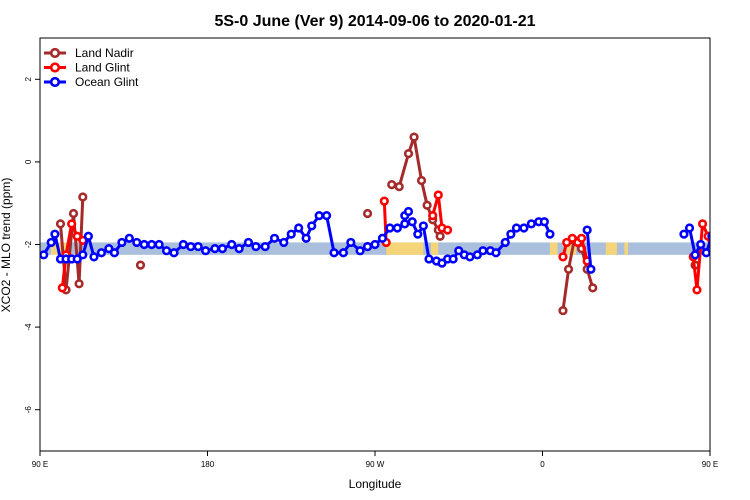 The width and height of the screenshot is (750, 500). Describe the element at coordinates (28, 410) in the screenshot. I see `y-tick-label: -6` at that location.